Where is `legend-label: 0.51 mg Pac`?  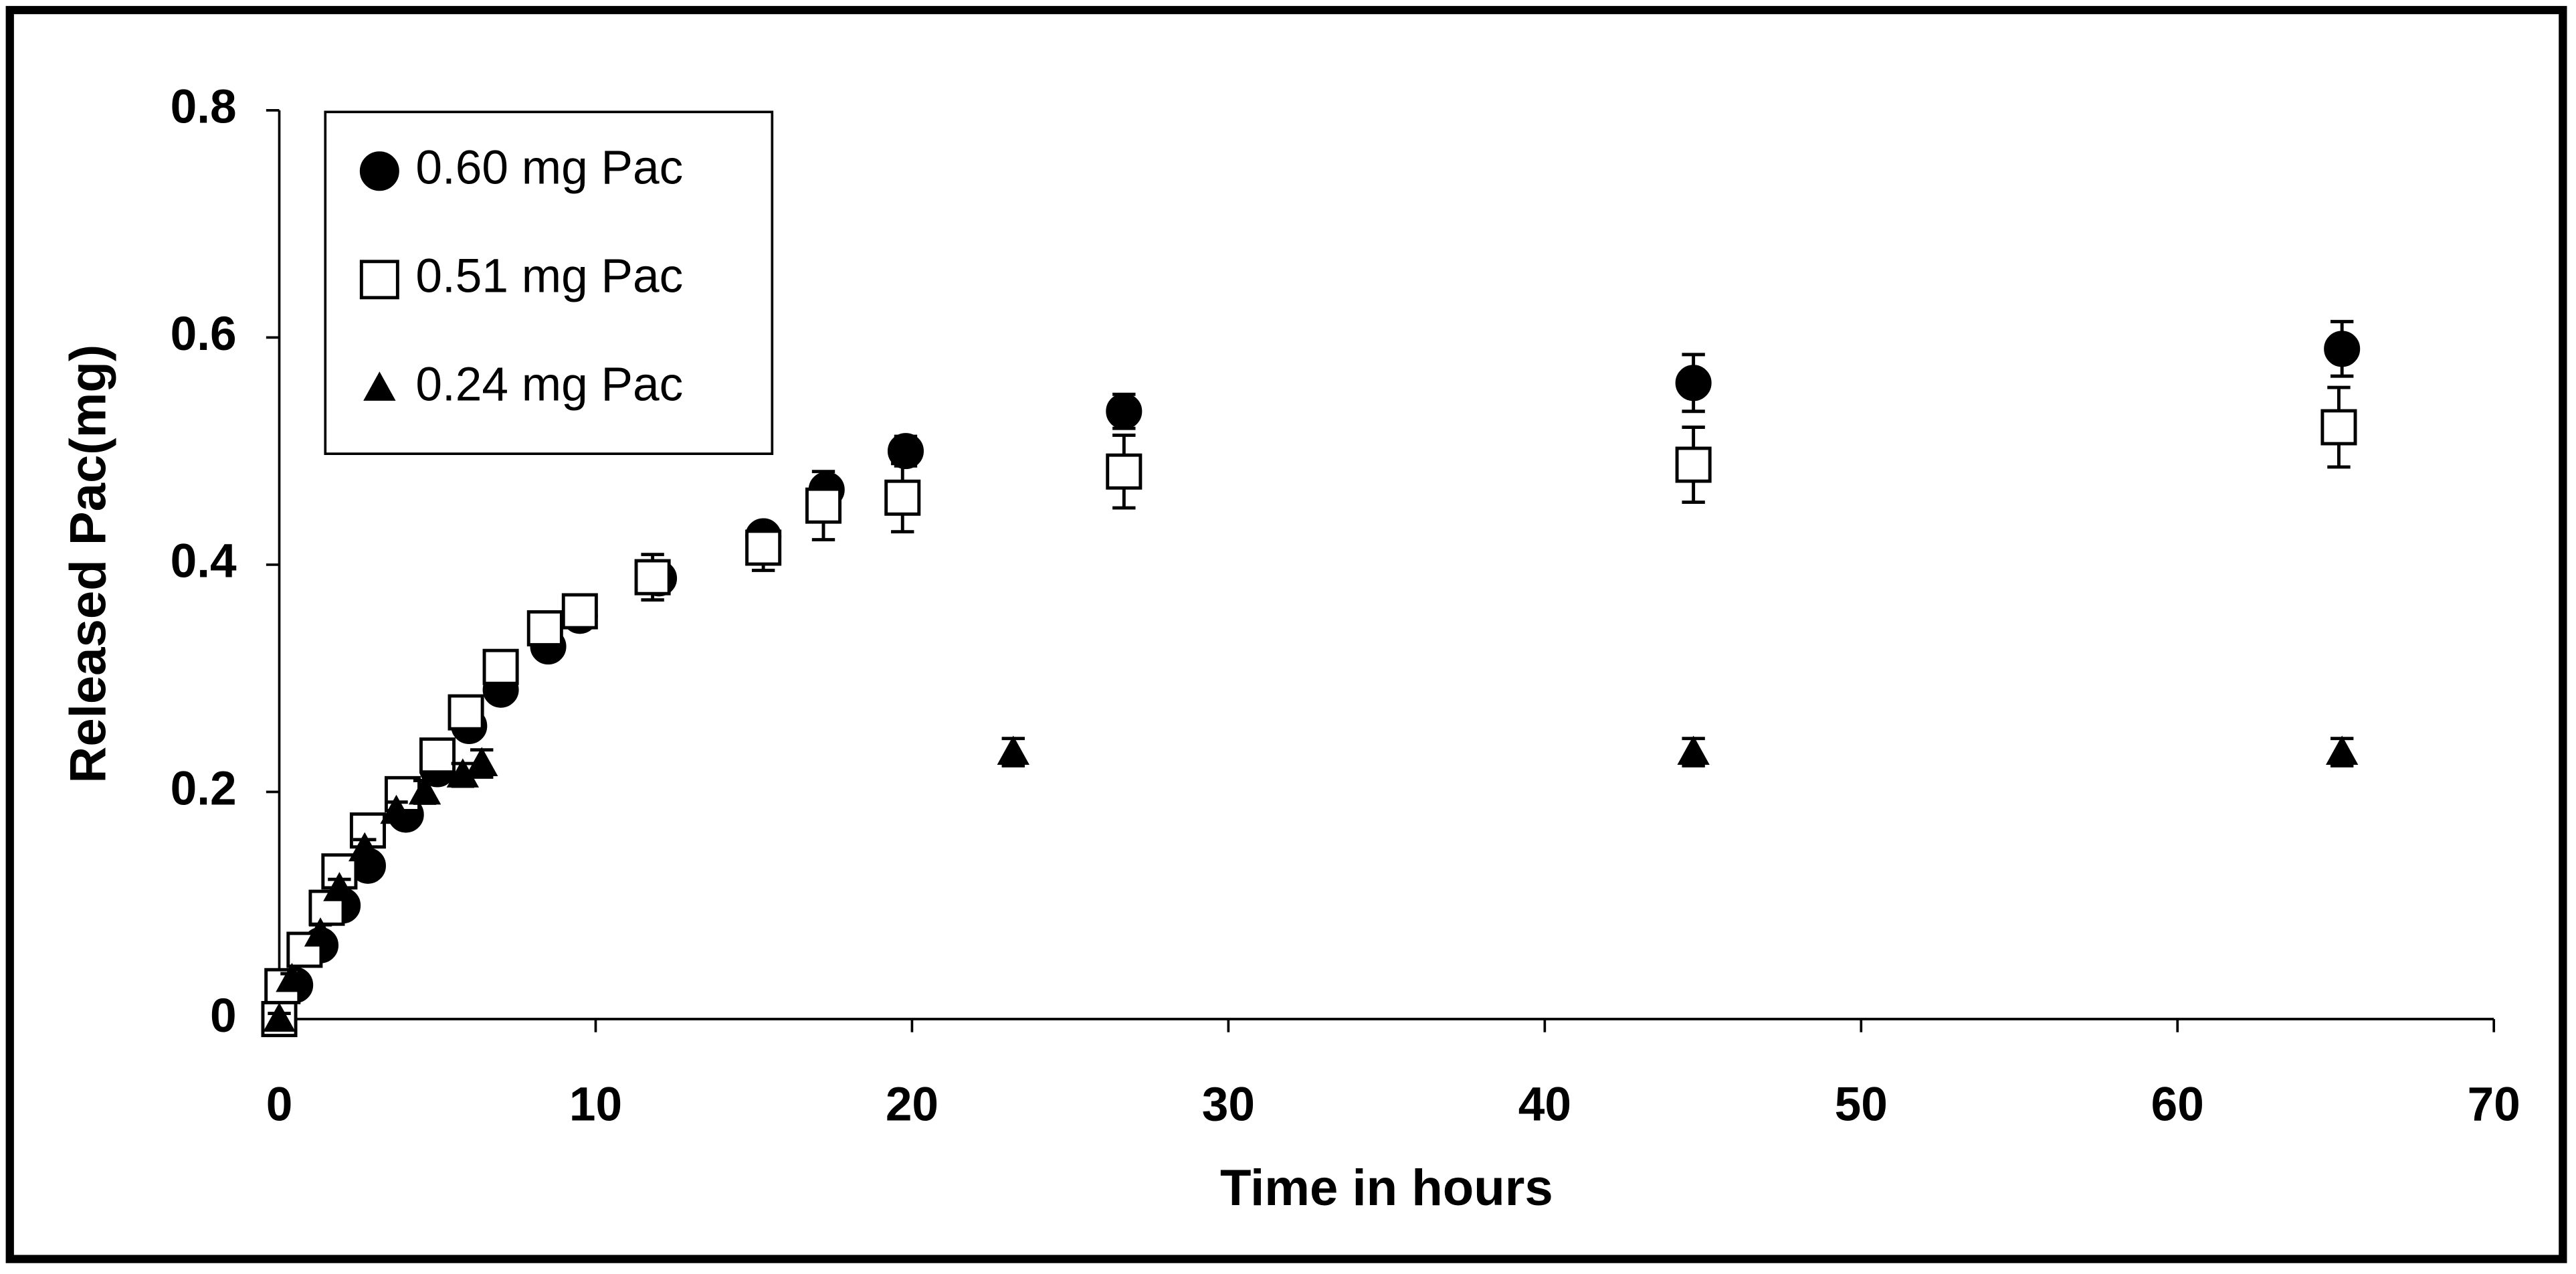
legend-label: 0.51 mg Pac is located at coordinates (549, 276).